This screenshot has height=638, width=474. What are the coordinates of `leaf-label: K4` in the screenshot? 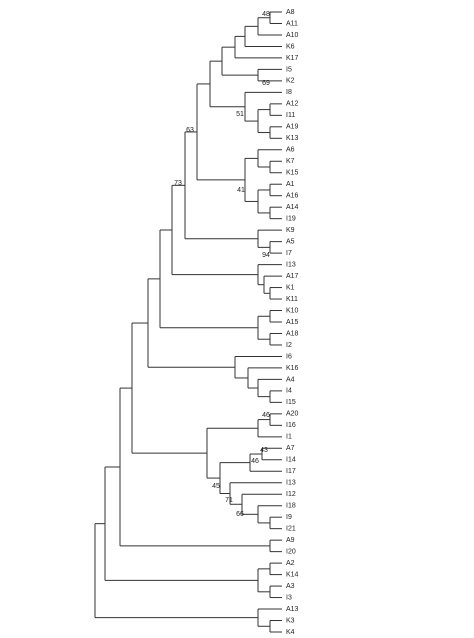 It's located at (290, 632).